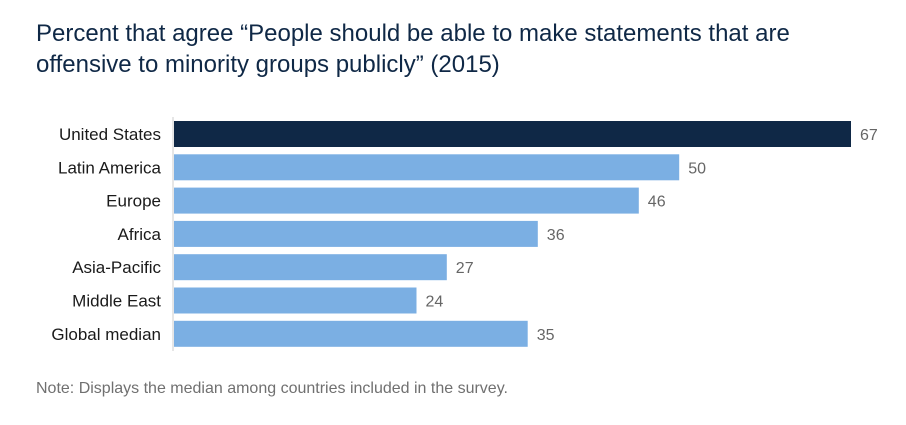 The height and width of the screenshot is (425, 906). I want to click on value-label-africa: 36, so click(556, 235).